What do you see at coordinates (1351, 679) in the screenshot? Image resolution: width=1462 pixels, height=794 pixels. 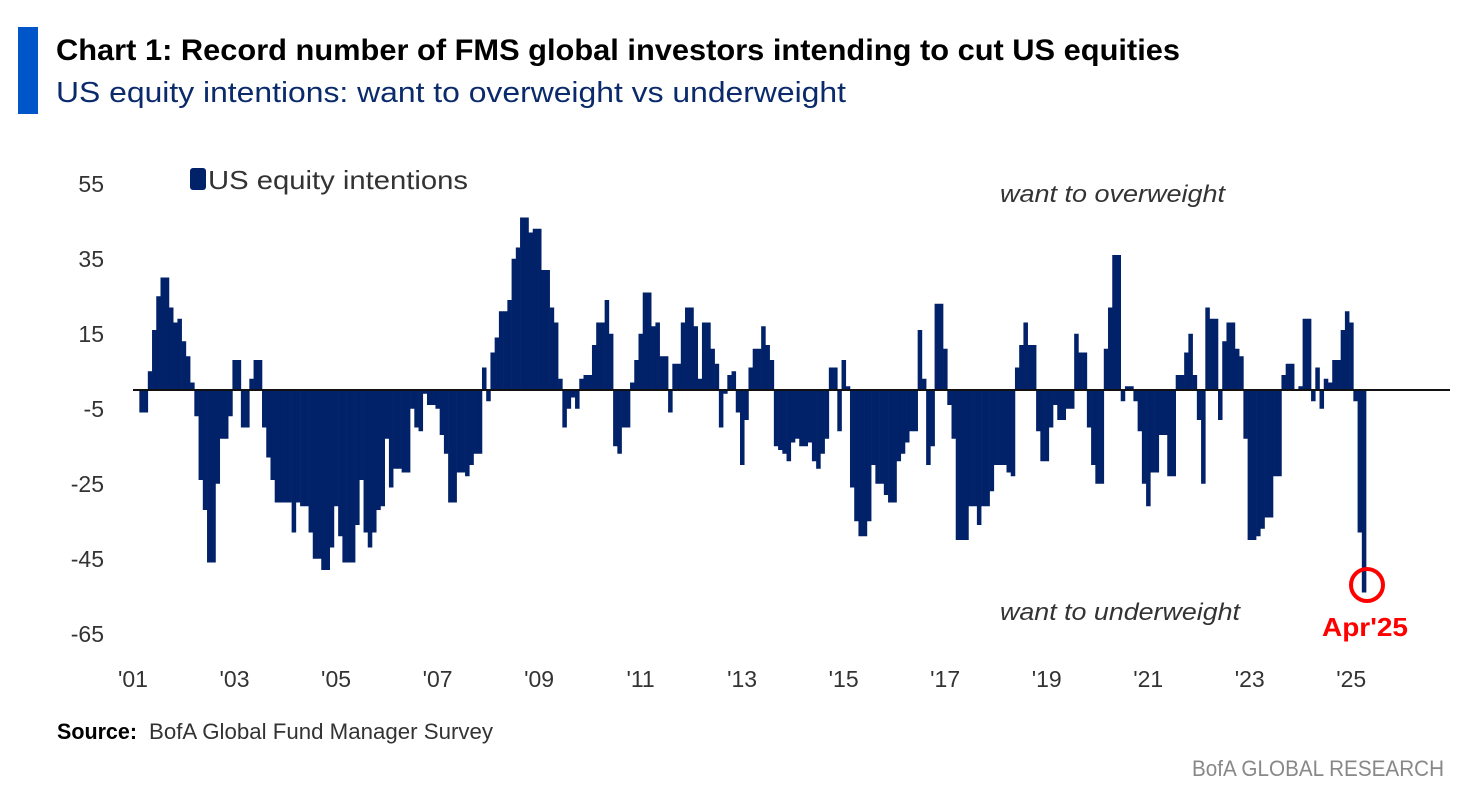 I see `x-tick-label: '25` at bounding box center [1351, 679].